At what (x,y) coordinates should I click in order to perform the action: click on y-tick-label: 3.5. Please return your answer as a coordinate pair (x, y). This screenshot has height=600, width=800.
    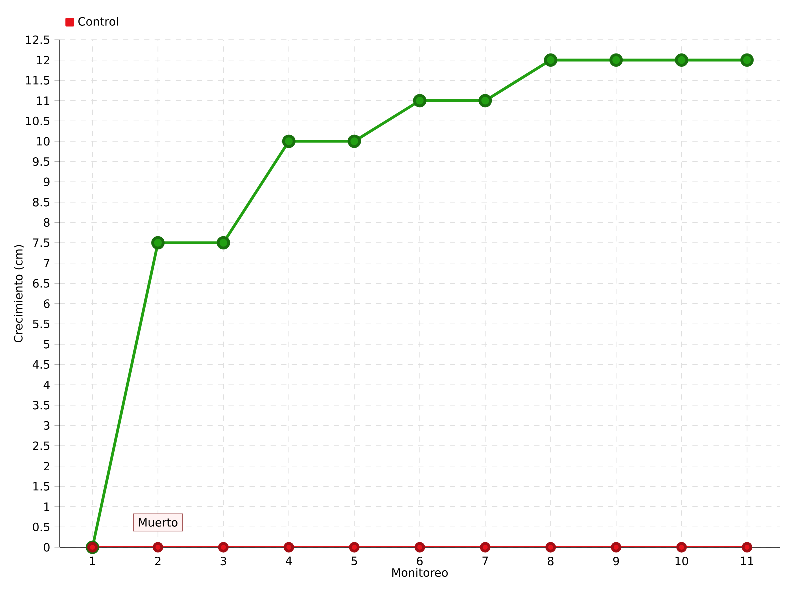
    Looking at the image, I should click on (41, 405).